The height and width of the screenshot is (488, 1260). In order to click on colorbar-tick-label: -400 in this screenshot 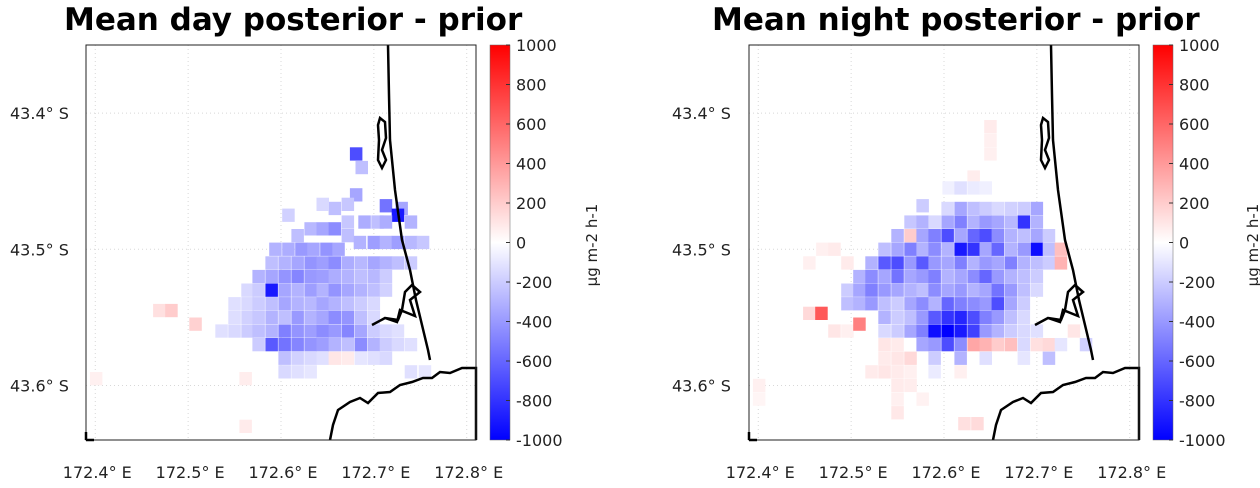, I will do `click(534, 322)`.